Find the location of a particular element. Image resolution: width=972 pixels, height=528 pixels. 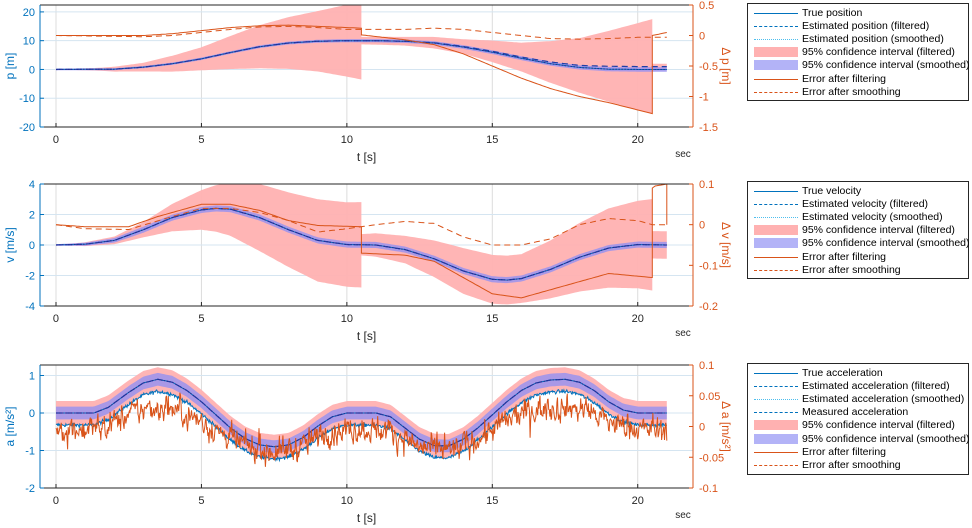

estimated-filtered-line is located at coordinates (361, 55).